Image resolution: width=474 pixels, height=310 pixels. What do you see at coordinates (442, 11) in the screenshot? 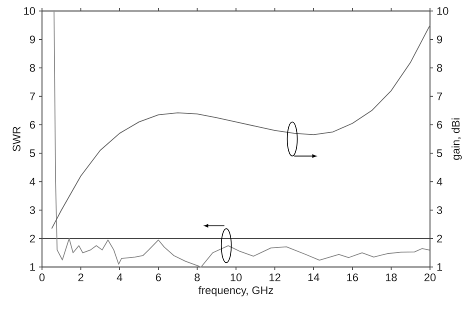
I see `y2-tick-label: 10` at bounding box center [442, 11].